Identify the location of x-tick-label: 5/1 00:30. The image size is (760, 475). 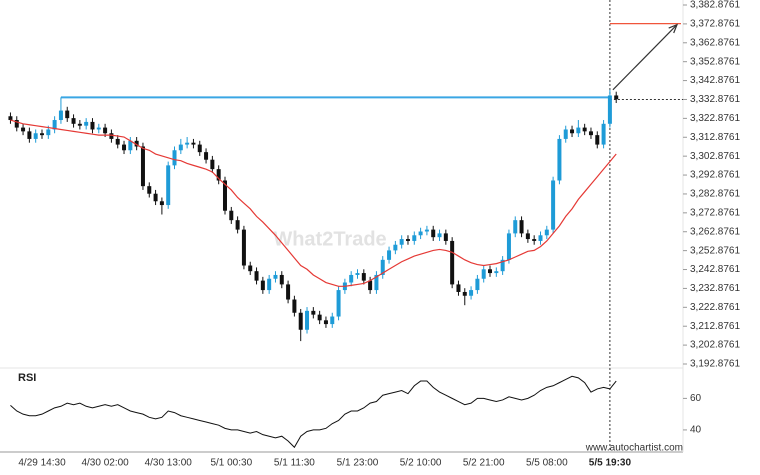
(231, 463).